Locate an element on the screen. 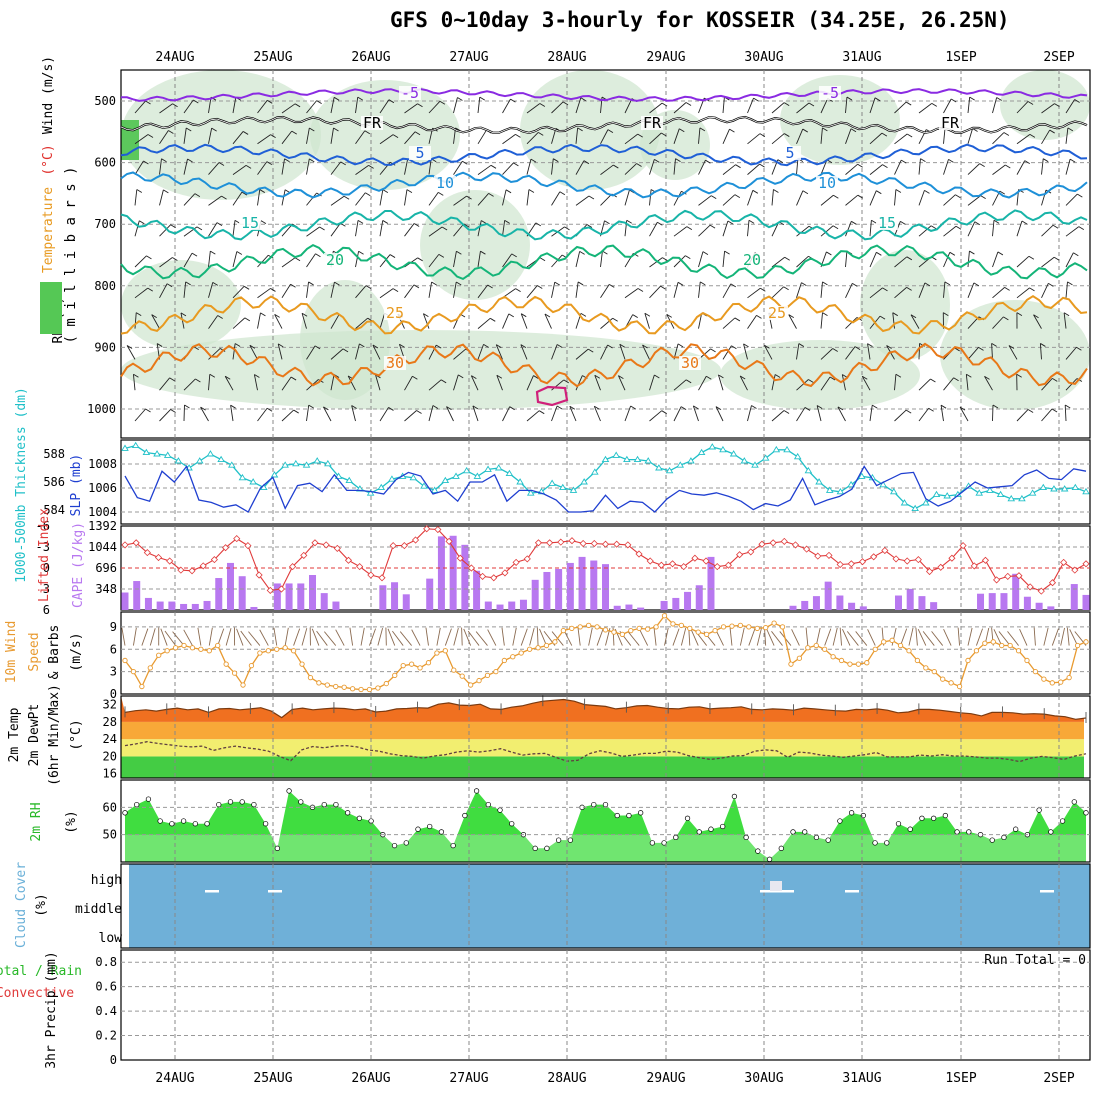 Image resolution: width=1100 pixels, height=1104 pixels. ylabel-wind10-unit: (m/s) is located at coordinates (76, 651).